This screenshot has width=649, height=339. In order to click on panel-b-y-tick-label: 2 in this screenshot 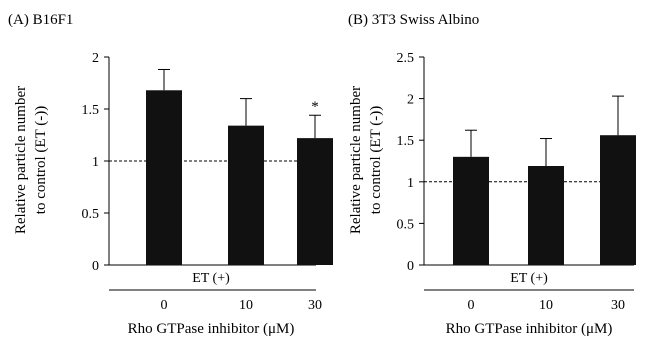, I will do `click(410, 100)`.